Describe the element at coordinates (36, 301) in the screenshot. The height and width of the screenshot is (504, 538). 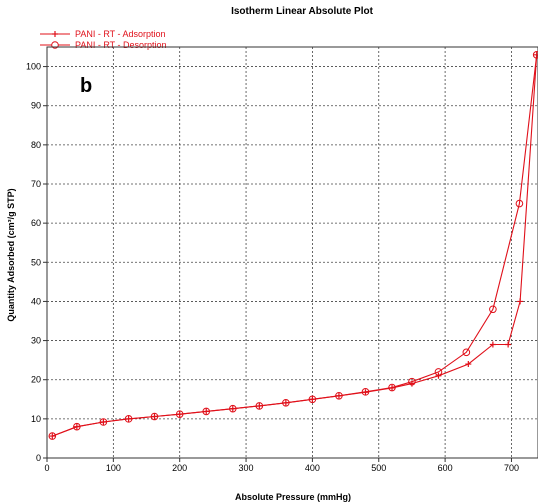
I see `y-tick-label: 40` at that location.